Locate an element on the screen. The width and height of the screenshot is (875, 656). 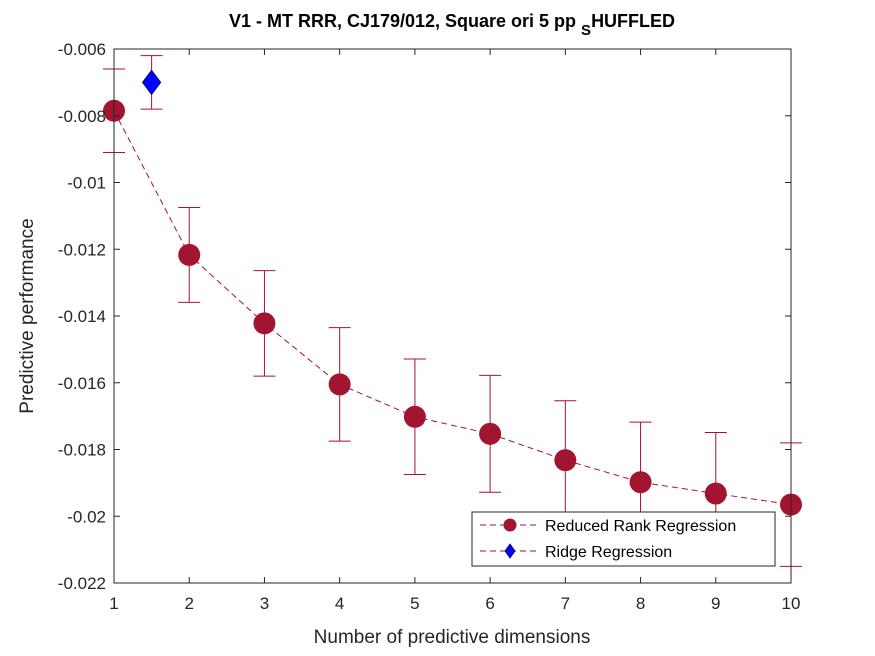
series-ridge-regression is located at coordinates (151, 82).